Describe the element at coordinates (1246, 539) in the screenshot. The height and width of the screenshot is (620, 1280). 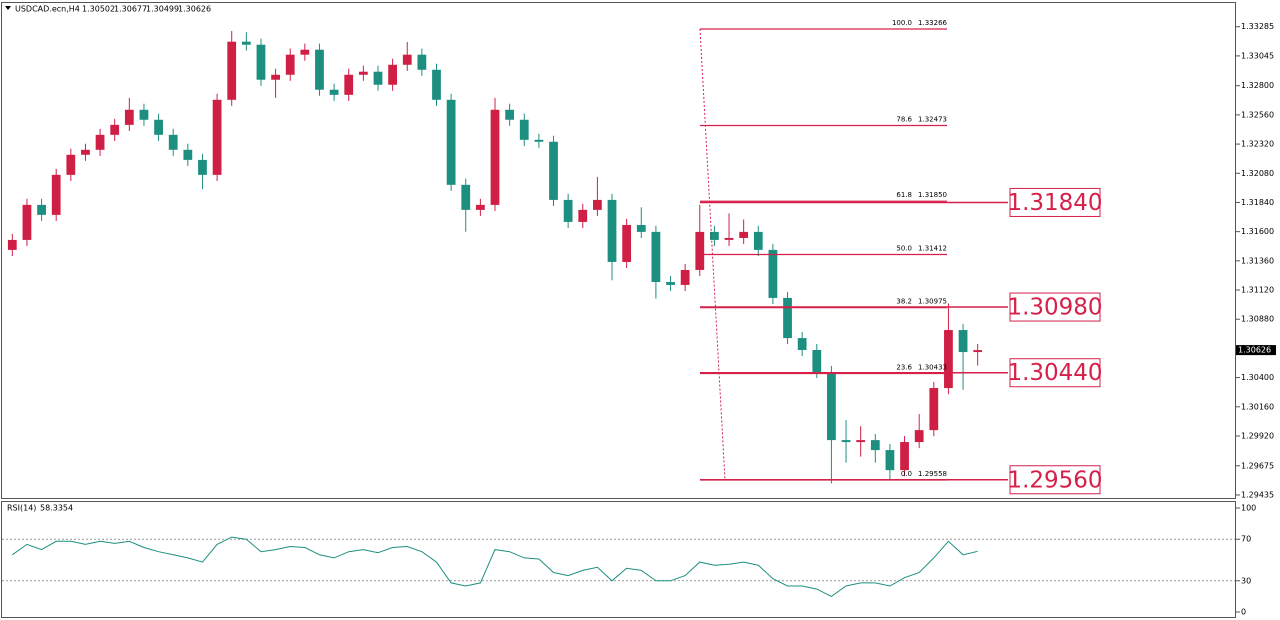
I see `rsi-tick-label: 70` at that location.